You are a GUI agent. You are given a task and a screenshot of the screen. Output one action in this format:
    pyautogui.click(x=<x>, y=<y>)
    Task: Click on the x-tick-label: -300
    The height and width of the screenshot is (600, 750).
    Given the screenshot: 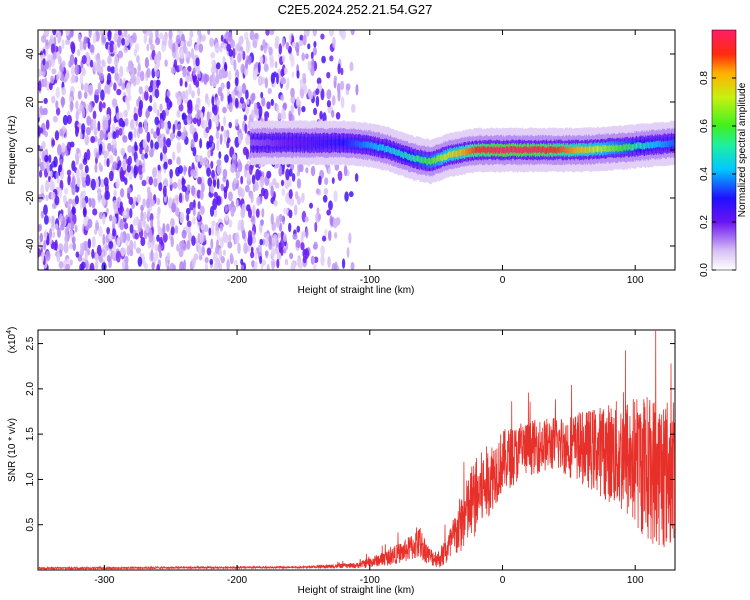 What is the action you would take?
    pyautogui.click(x=104, y=280)
    